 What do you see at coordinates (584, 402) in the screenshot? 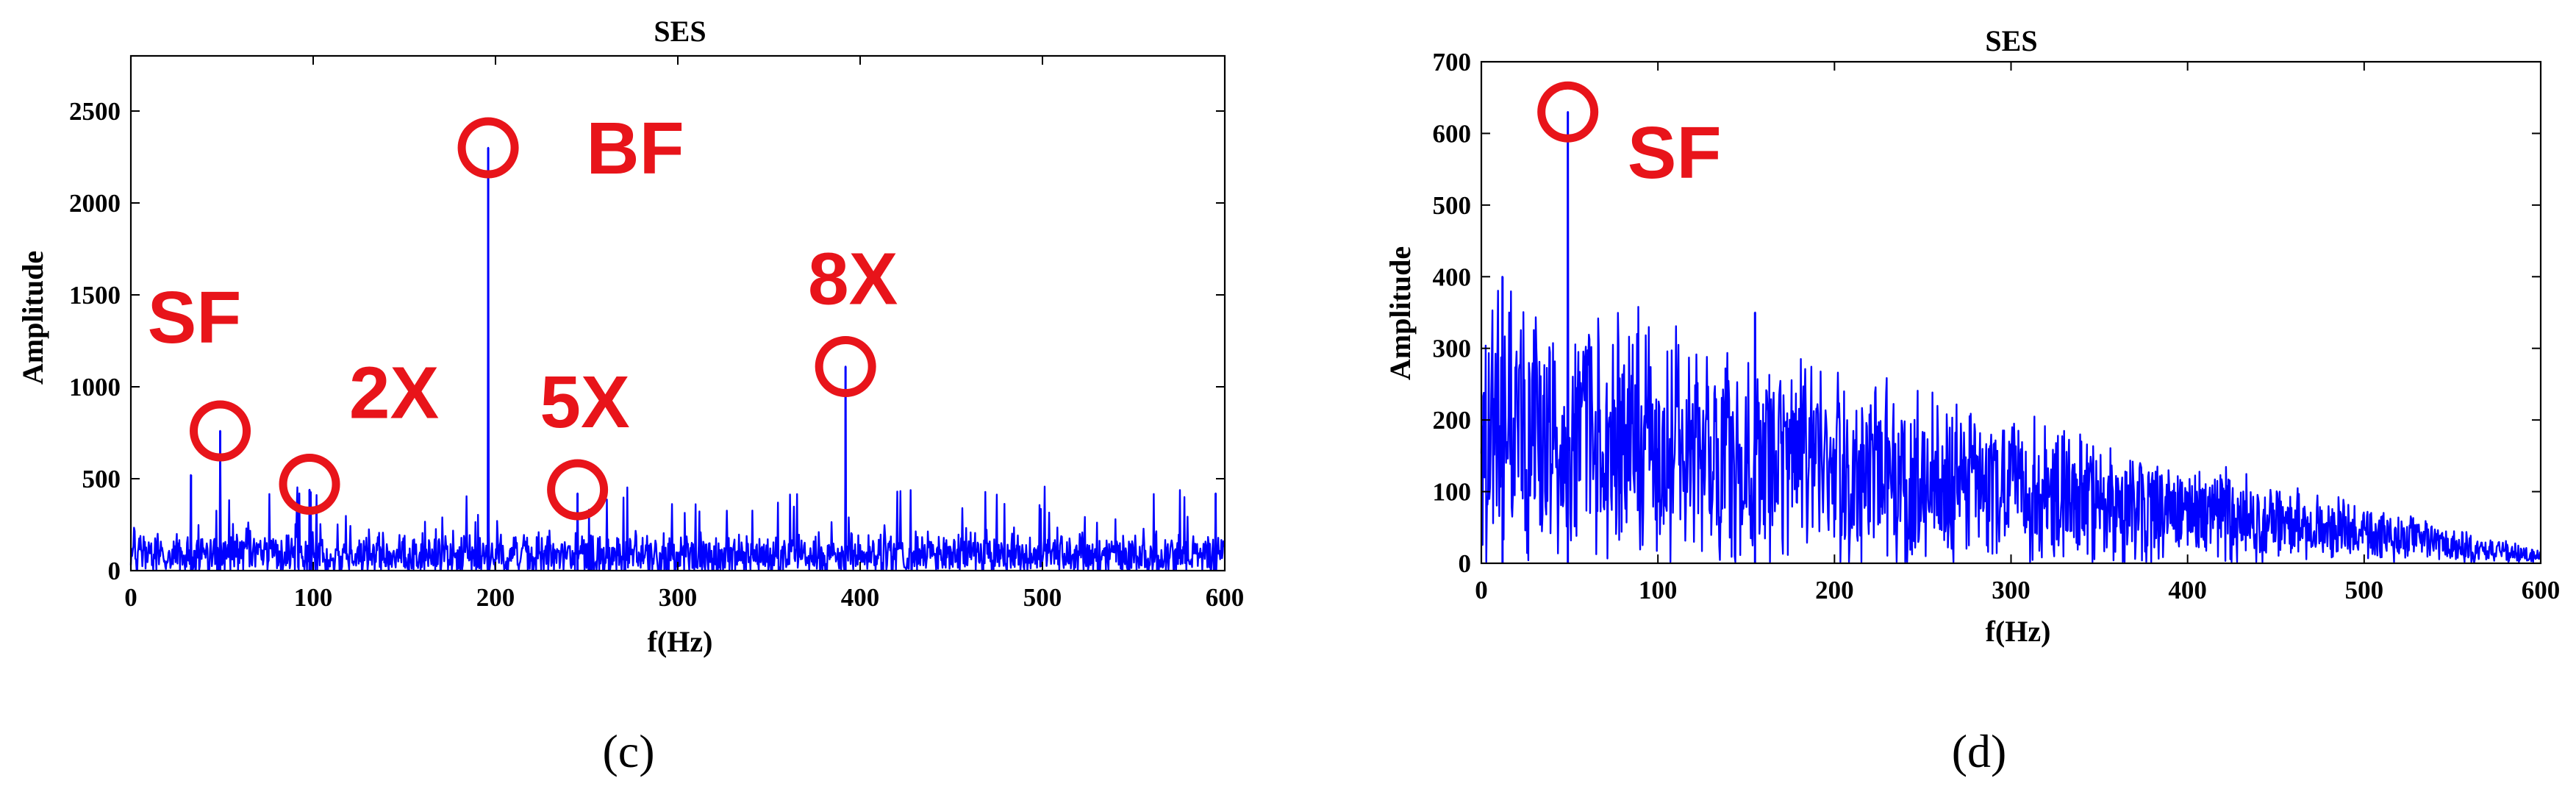
I see `annotation-label: 5X` at bounding box center [584, 402].